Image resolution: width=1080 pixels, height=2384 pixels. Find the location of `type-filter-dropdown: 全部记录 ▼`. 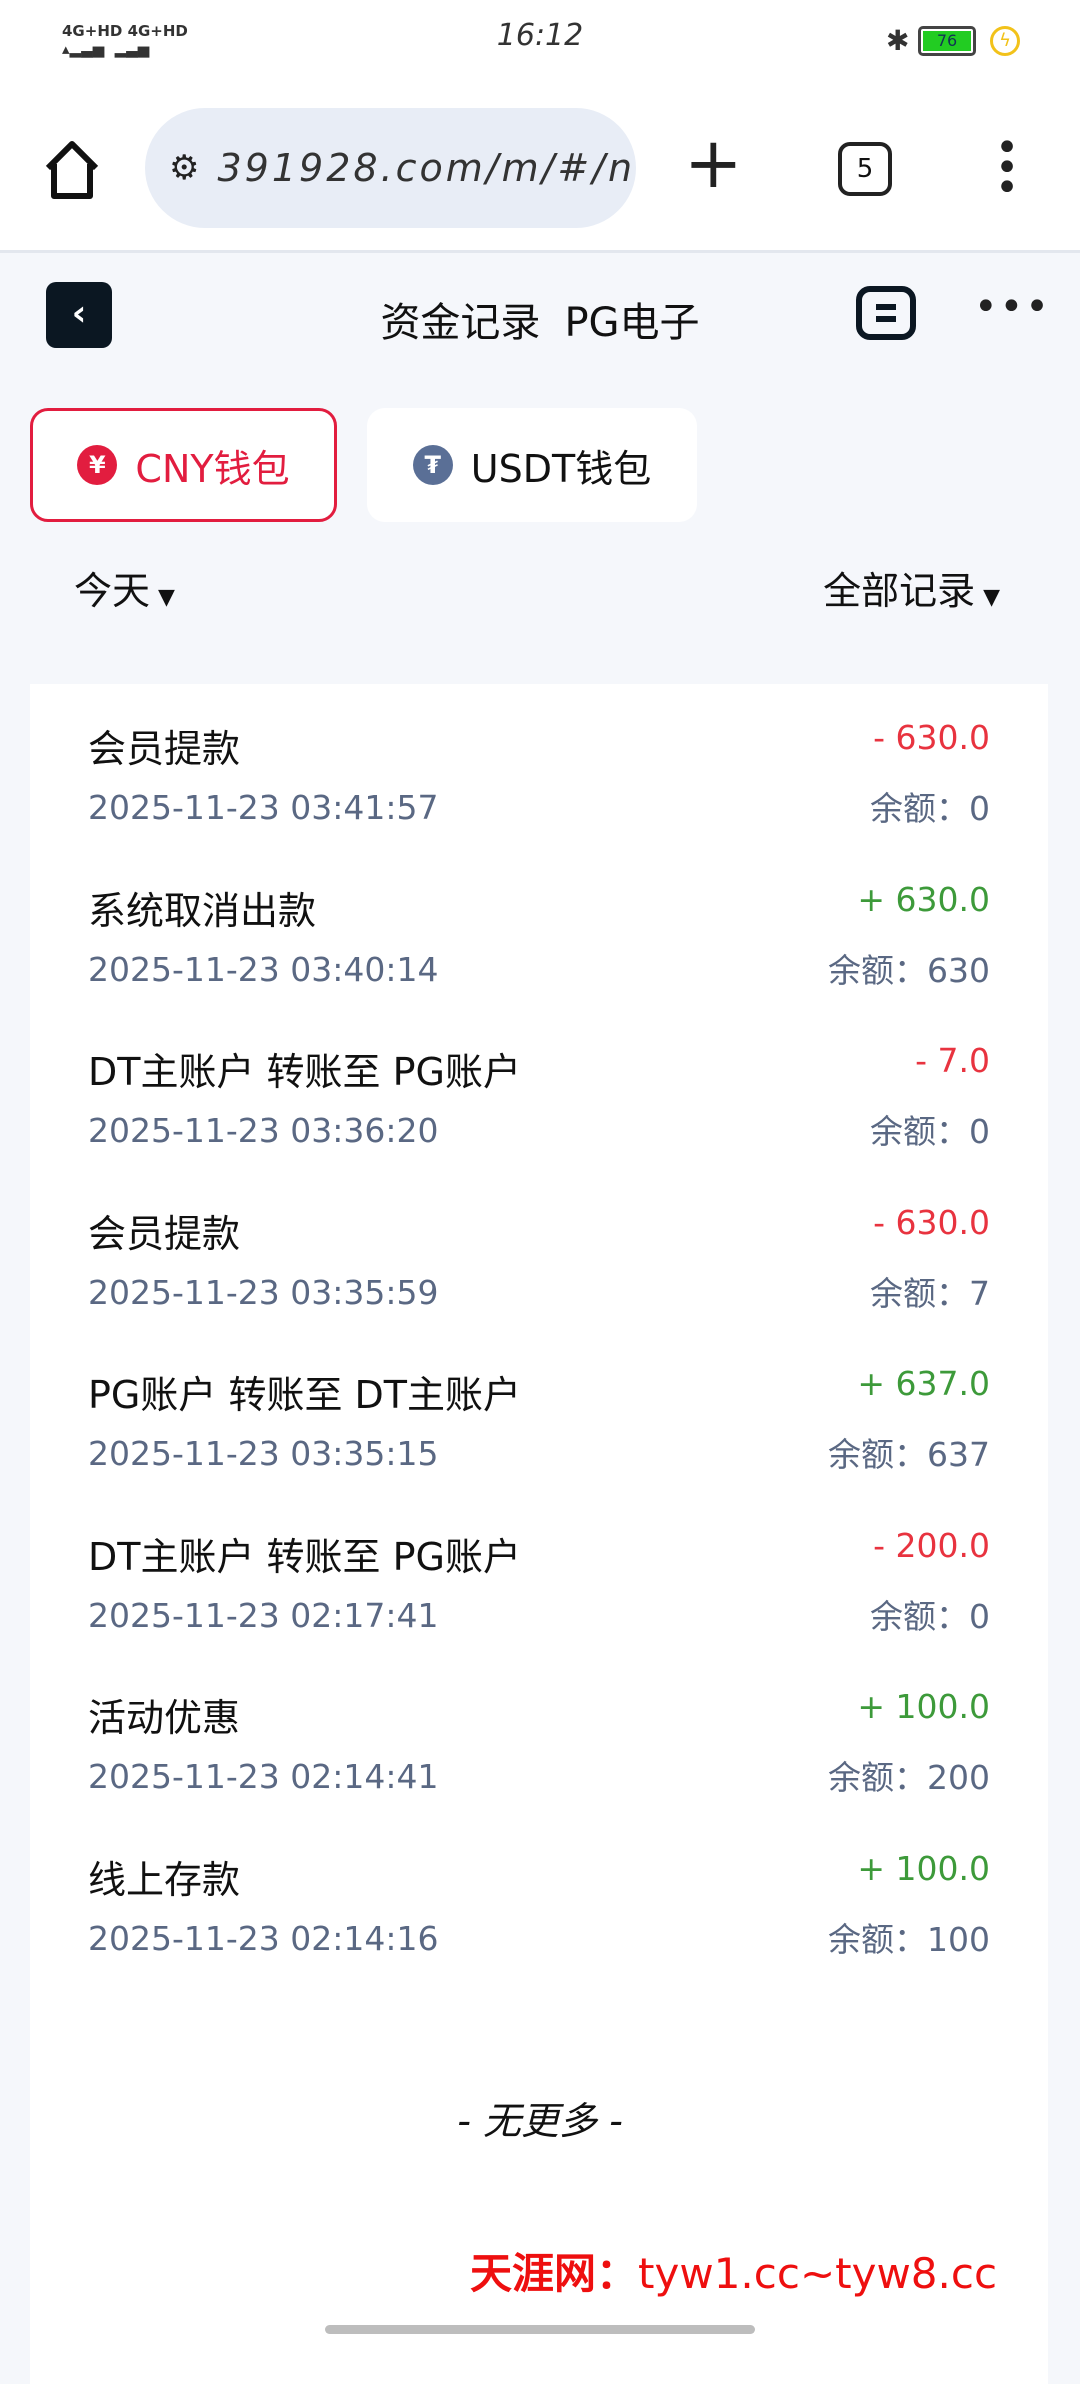

type-filter-dropdown: 全部记录 ▼ is located at coordinates (911, 591).